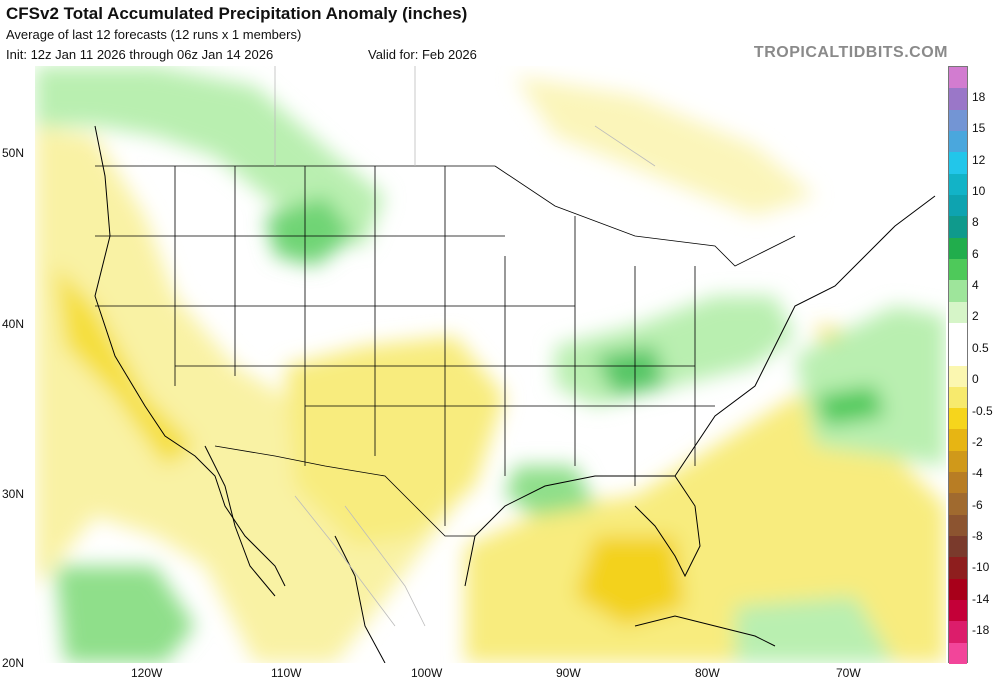 This screenshot has height=683, width=1000. What do you see at coordinates (13, 494) in the screenshot?
I see `lat-label: 30N` at bounding box center [13, 494].